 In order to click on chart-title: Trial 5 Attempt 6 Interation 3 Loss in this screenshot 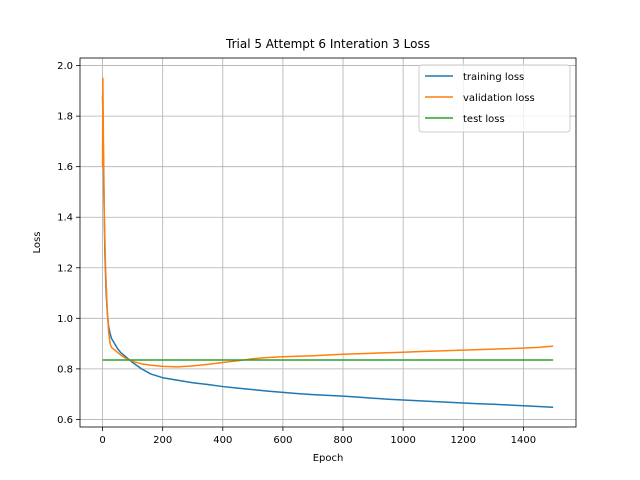, I will do `click(327, 44)`.